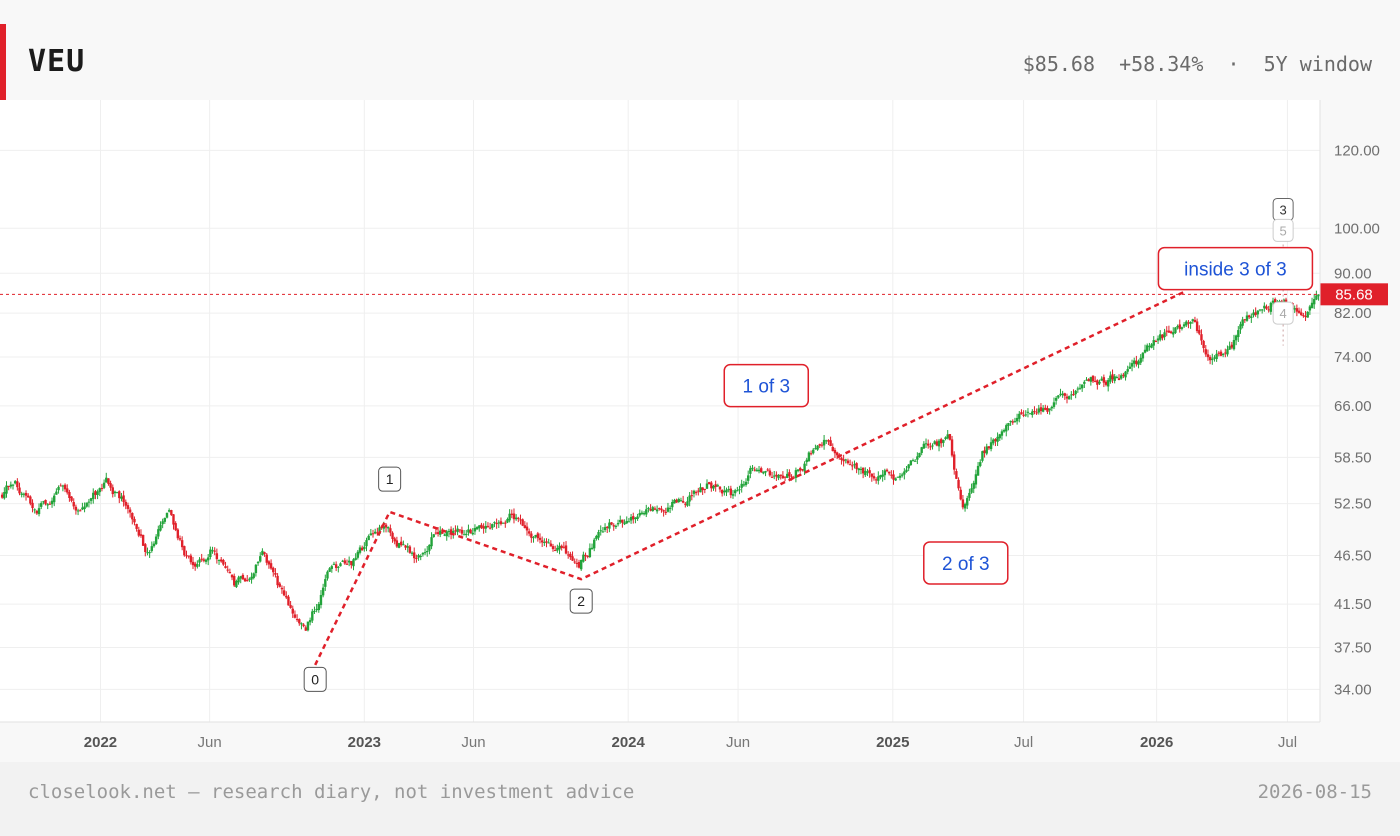 This screenshot has height=836, width=1400. What do you see at coordinates (1353, 689) in the screenshot?
I see `price-tick-label: 34.00` at bounding box center [1353, 689].